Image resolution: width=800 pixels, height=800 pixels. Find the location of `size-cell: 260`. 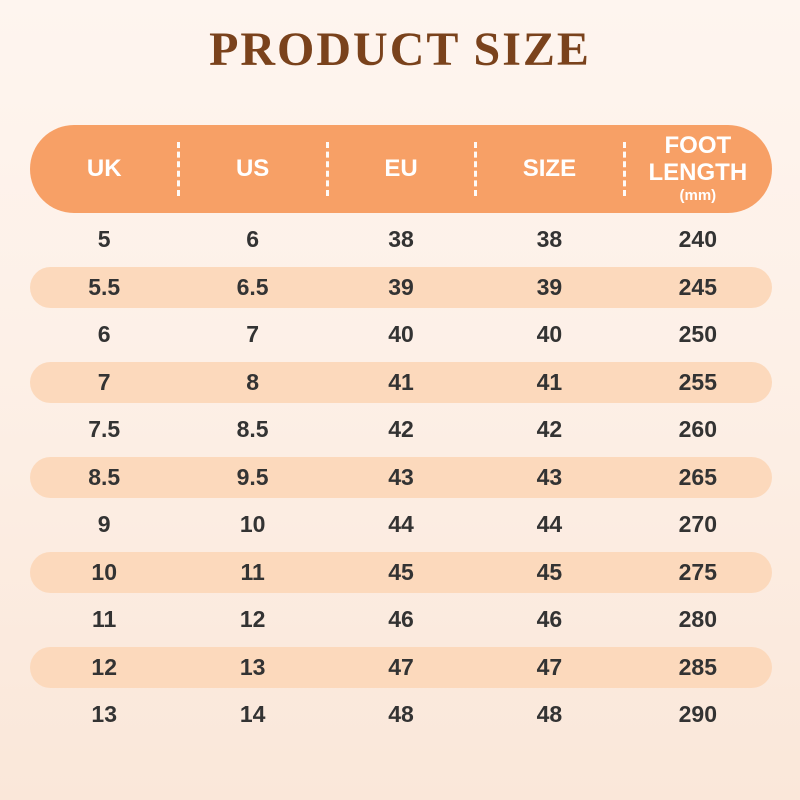

size-cell: 260 is located at coordinates (698, 429).